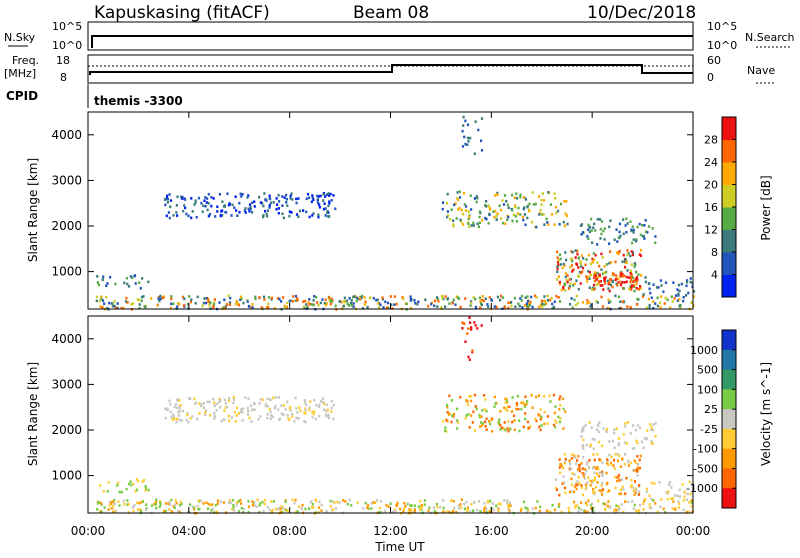  What do you see at coordinates (641, 13) in the screenshot?
I see `date-title: 10/Dec/2018` at bounding box center [641, 13].